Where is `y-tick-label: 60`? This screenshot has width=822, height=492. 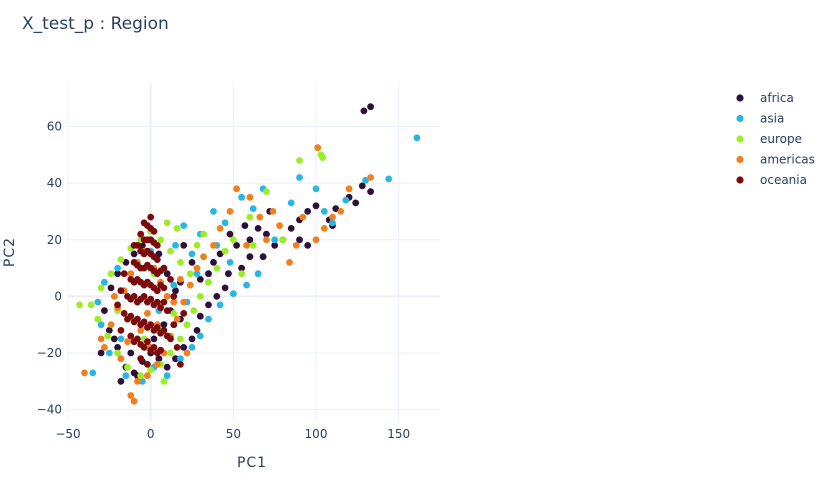 y-tick-label: 60 is located at coordinates (54, 126).